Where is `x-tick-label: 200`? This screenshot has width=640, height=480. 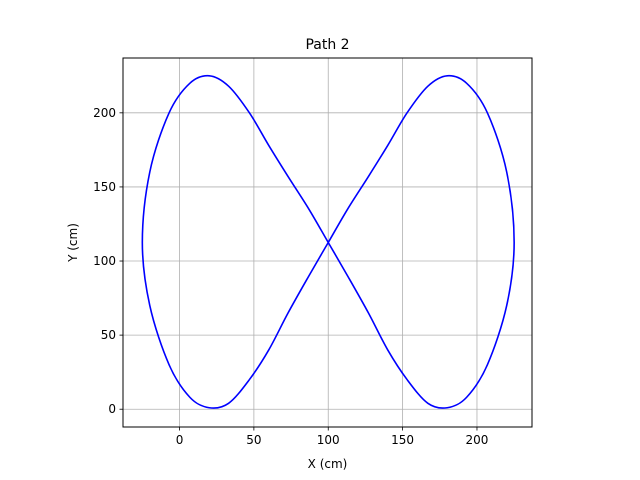 x-tick-label: 200 is located at coordinates (477, 440).